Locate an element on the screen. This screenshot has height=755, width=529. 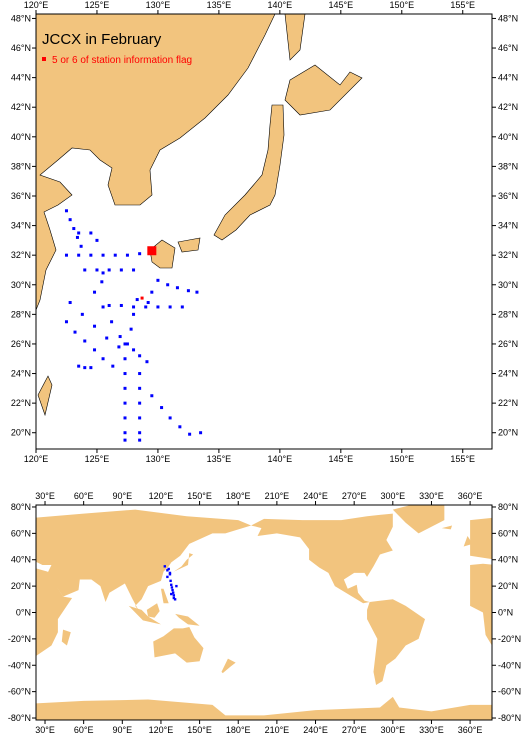
y-tick-label: 46°N is located at coordinates (21, 48).